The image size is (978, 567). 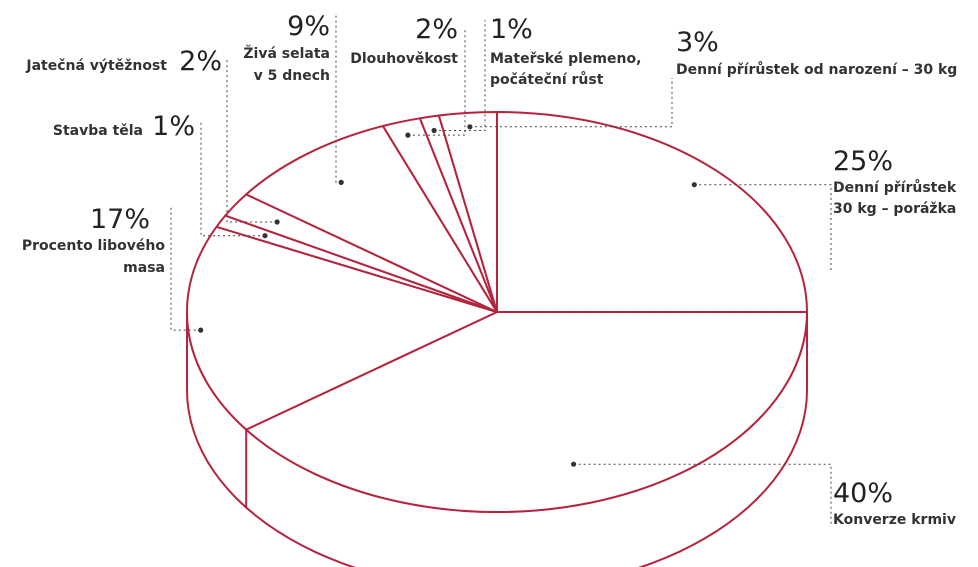 What do you see at coordinates (697, 42) in the screenshot?
I see `slice-percent-label: 3%` at bounding box center [697, 42].